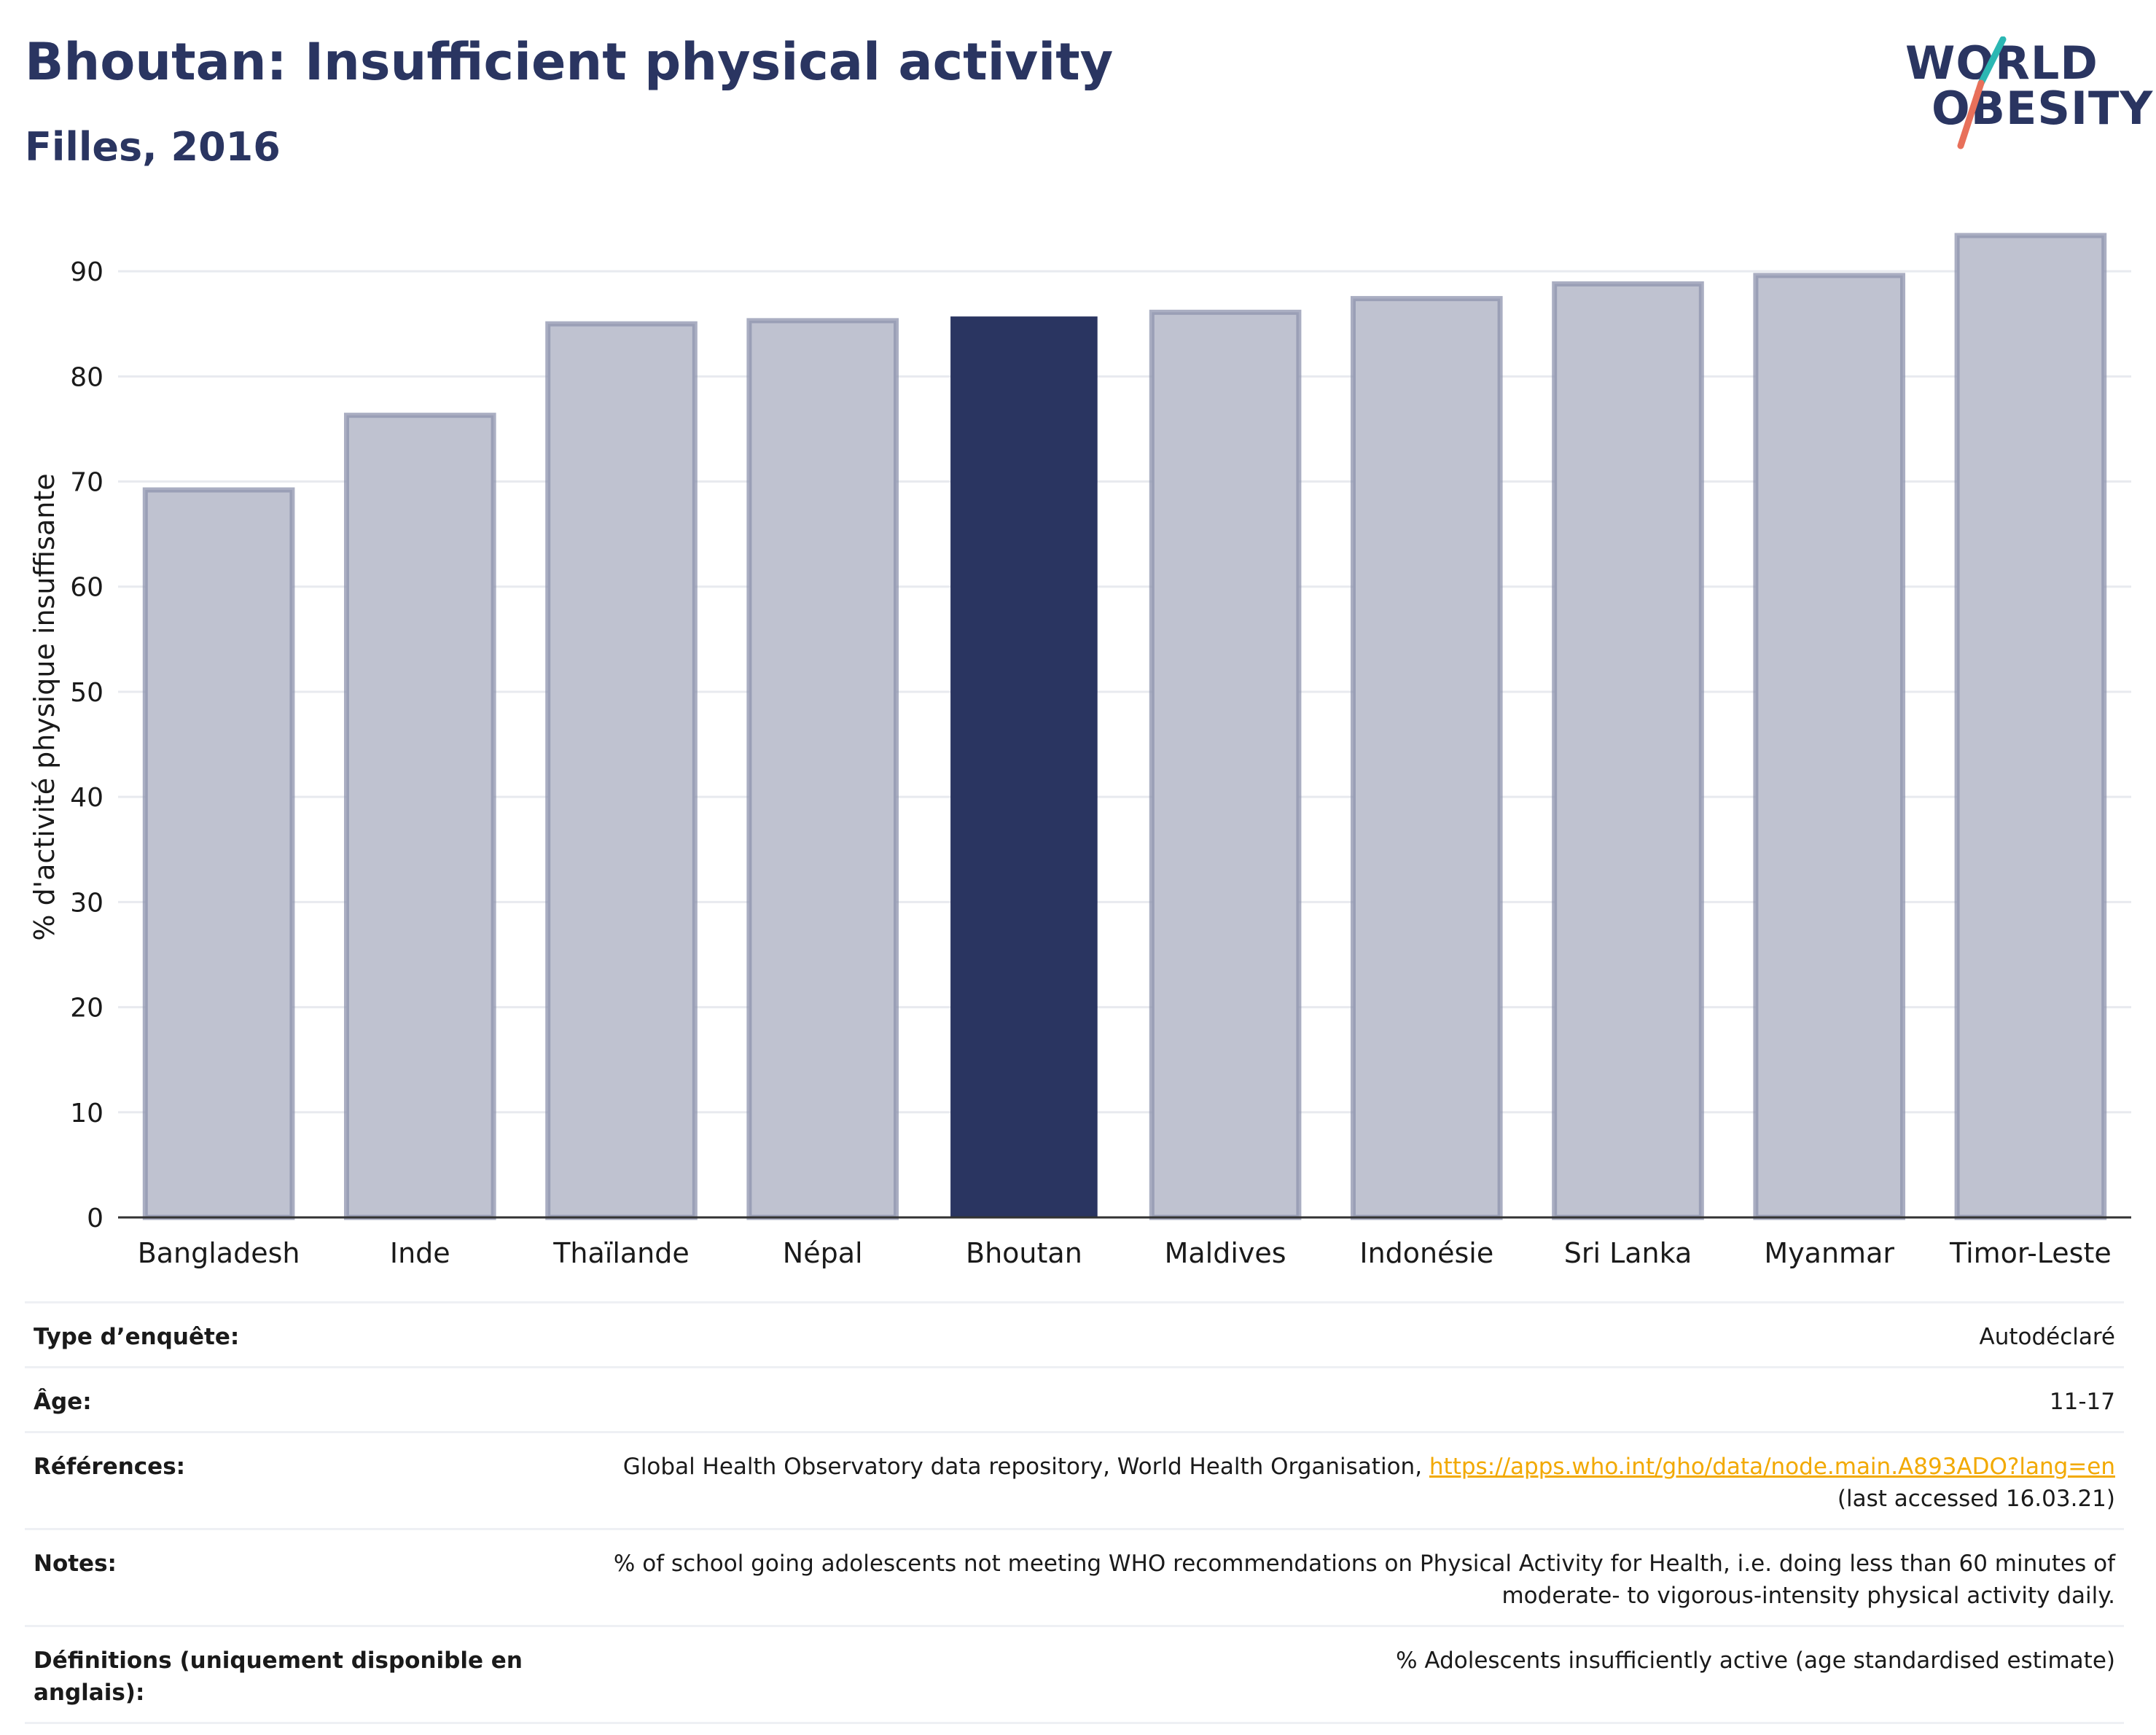 The image size is (2156, 1735). Describe the element at coordinates (86, 903) in the screenshot. I see `y-tick-label: 30` at that location.